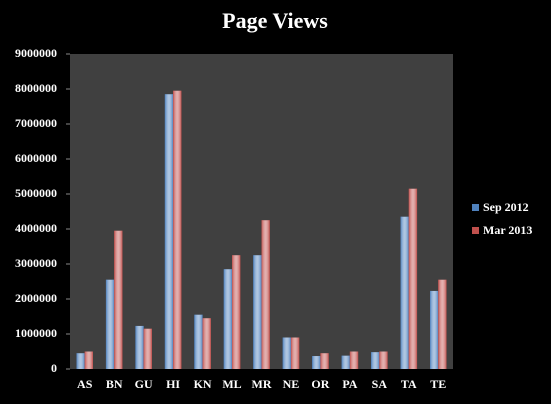 The width and height of the screenshot is (551, 404). I want to click on y-tick-label: 3000000, so click(36, 263).